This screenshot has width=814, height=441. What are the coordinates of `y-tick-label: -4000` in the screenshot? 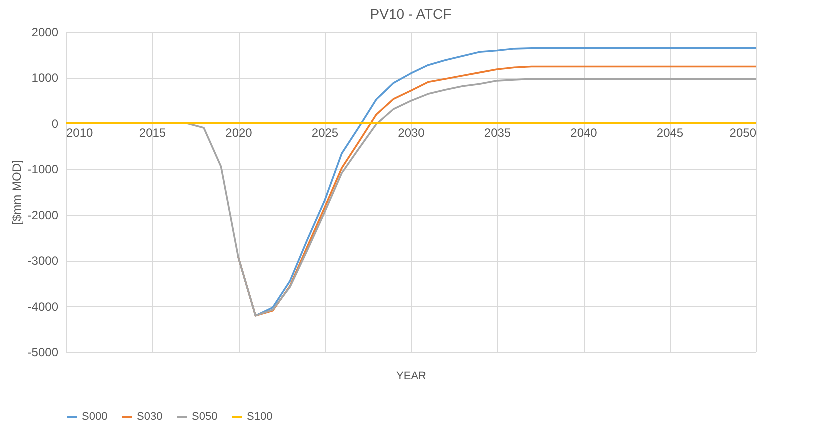 It's located at (43, 307).